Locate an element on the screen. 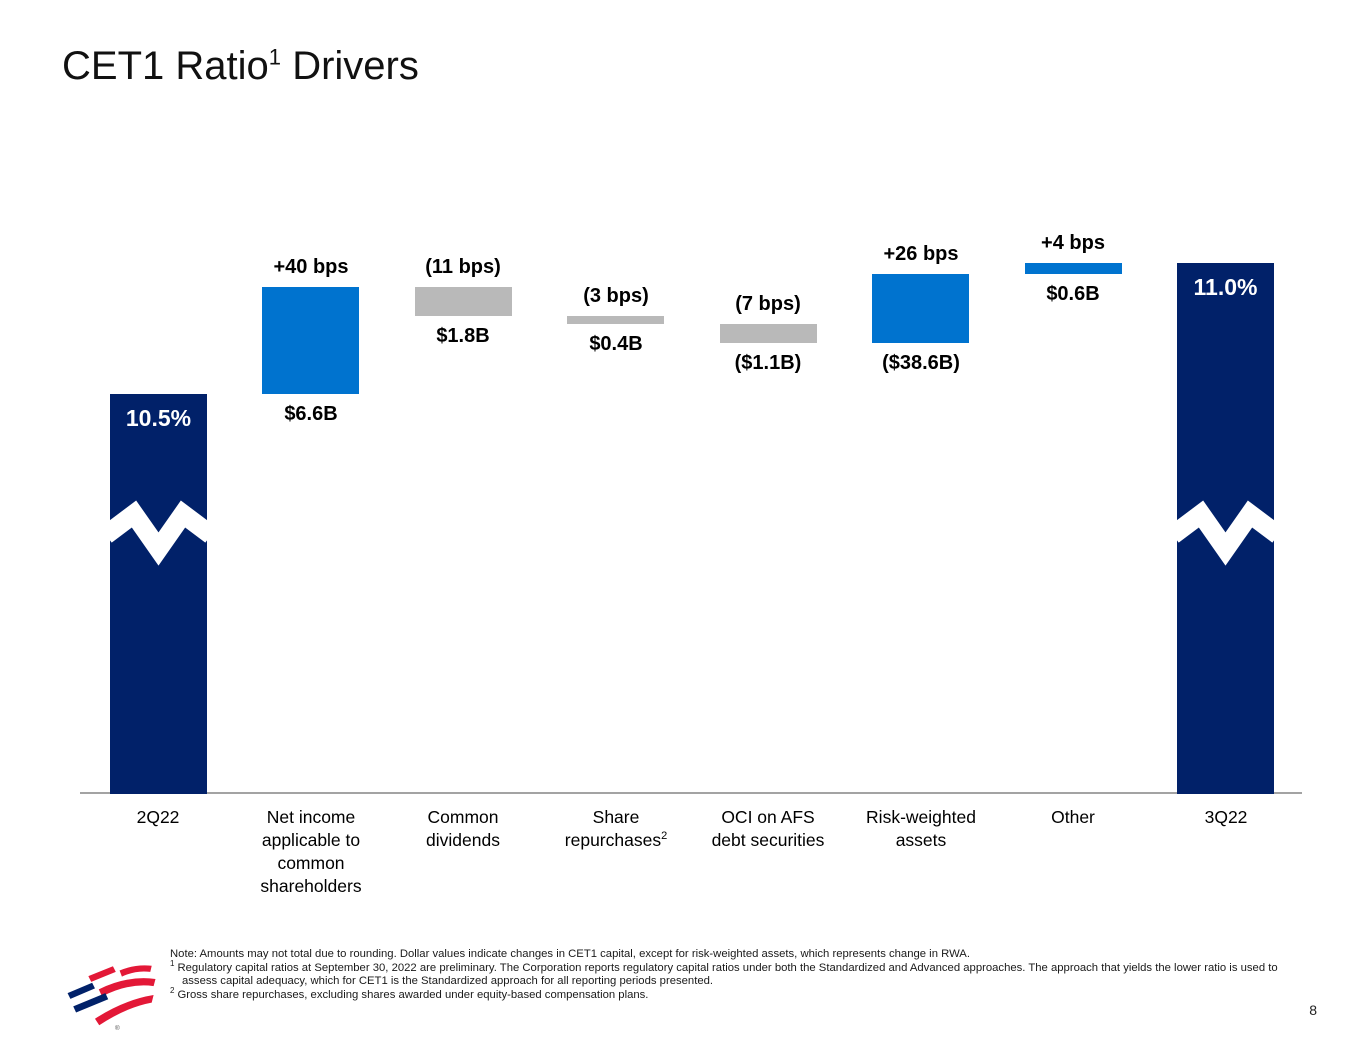  x-axis-line is located at coordinates (691, 793).